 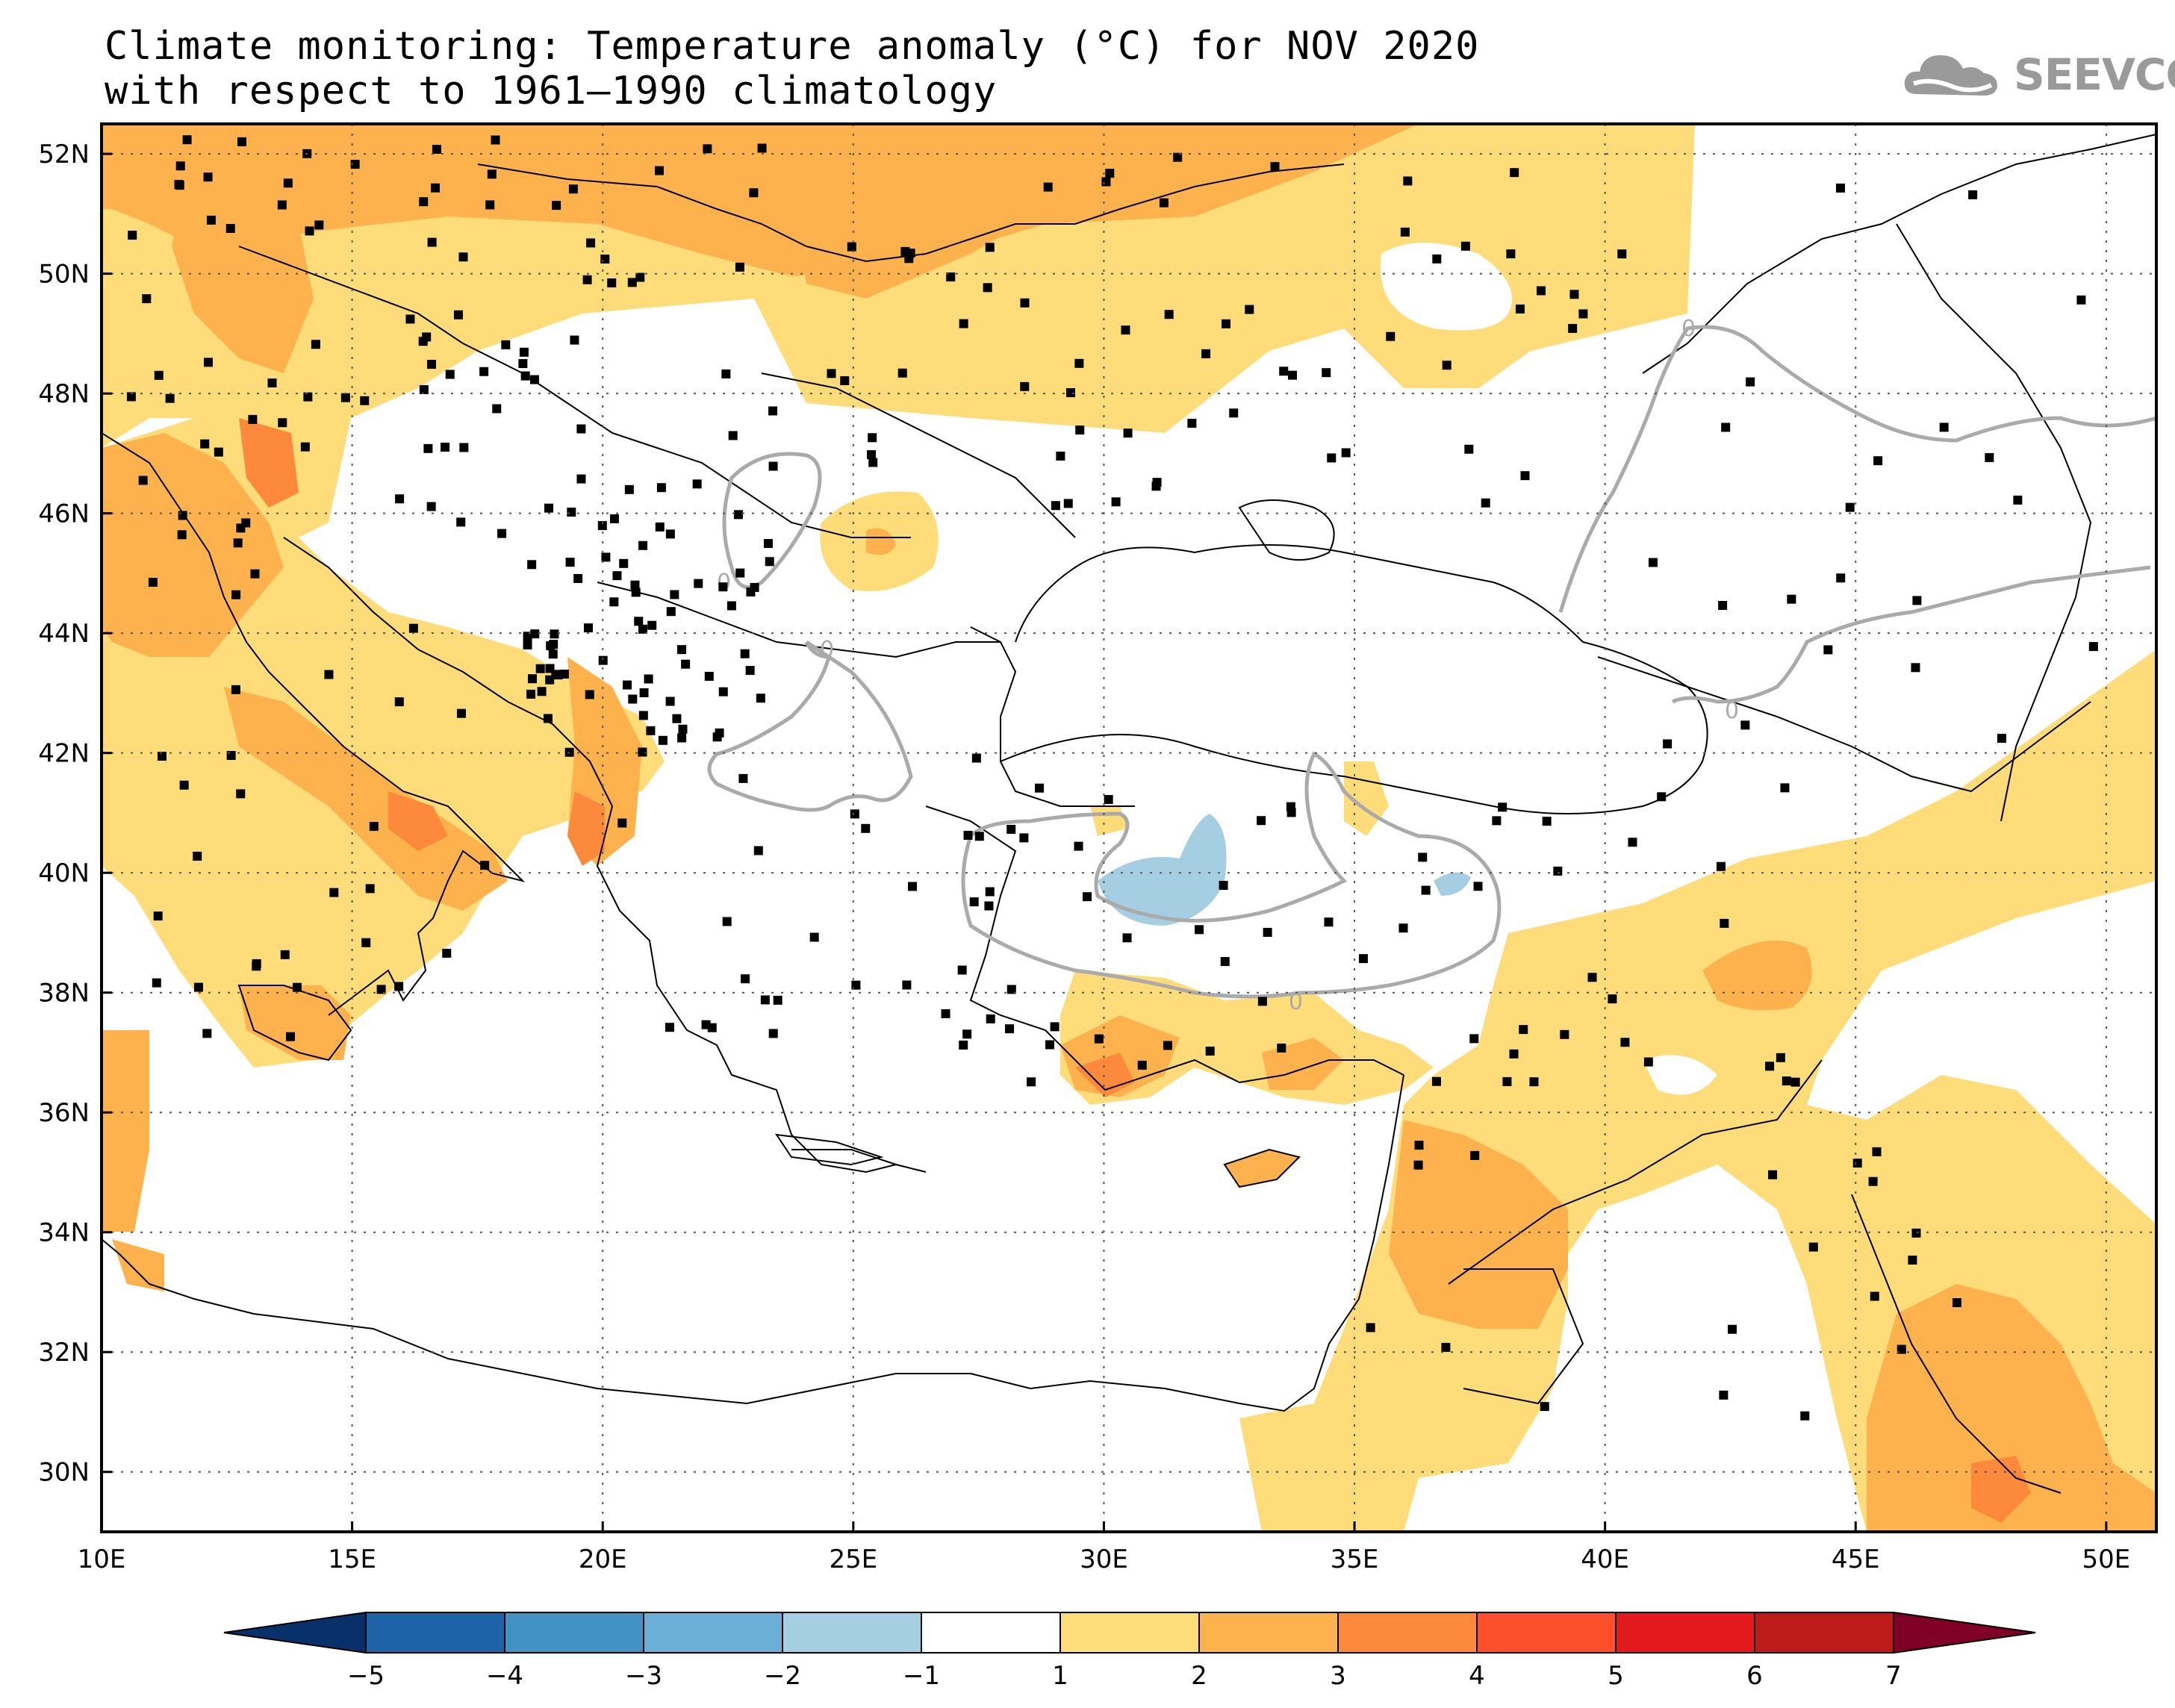 I want to click on lat-tick-label: 44N, so click(x=64, y=634).